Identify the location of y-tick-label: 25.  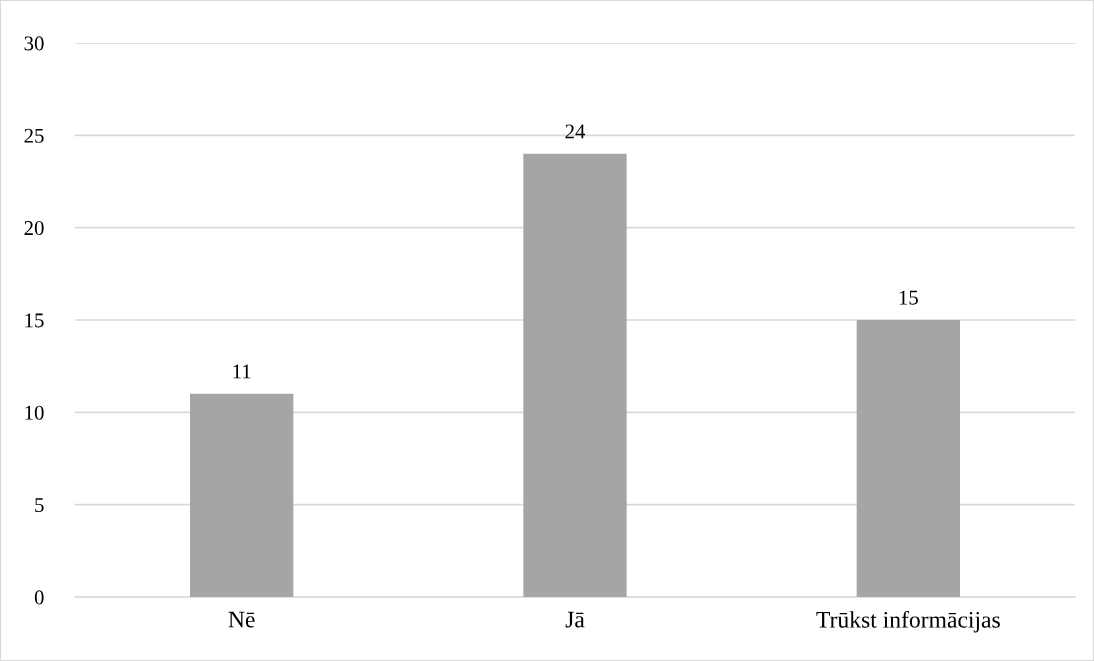
(34, 135).